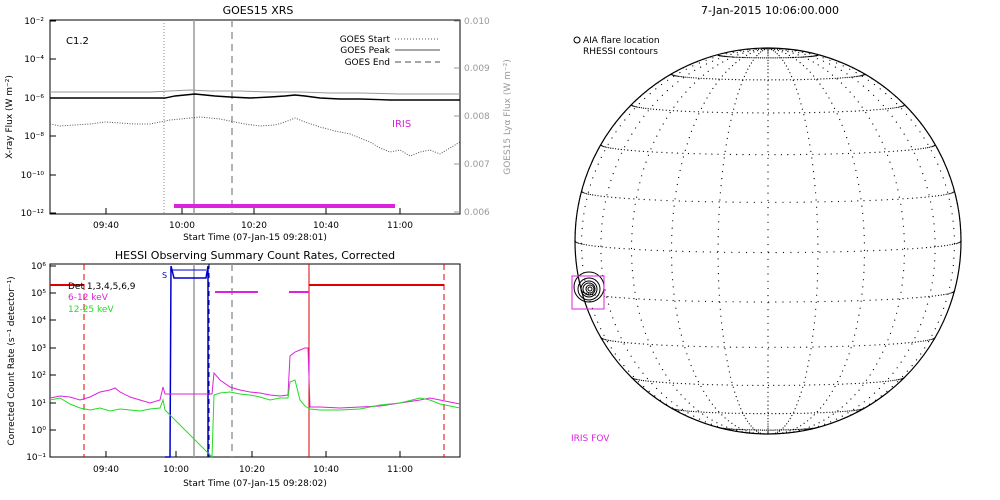  Describe the element at coordinates (508, 117) in the screenshot. I see `goes-ylabel-right: GOES15 Lyα Flux (W m⁻²)` at that location.